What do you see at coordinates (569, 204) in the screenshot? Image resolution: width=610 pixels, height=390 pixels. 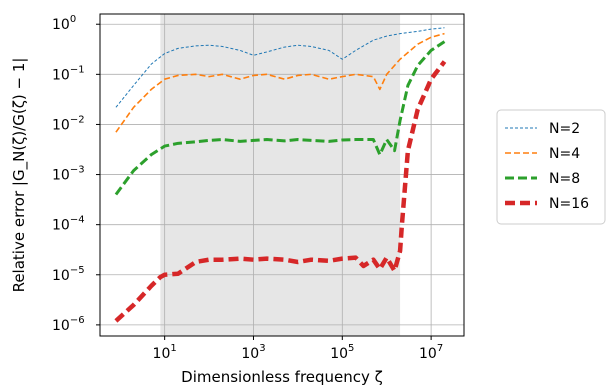 I see `legend-label-n-16: N=16` at bounding box center [569, 204].